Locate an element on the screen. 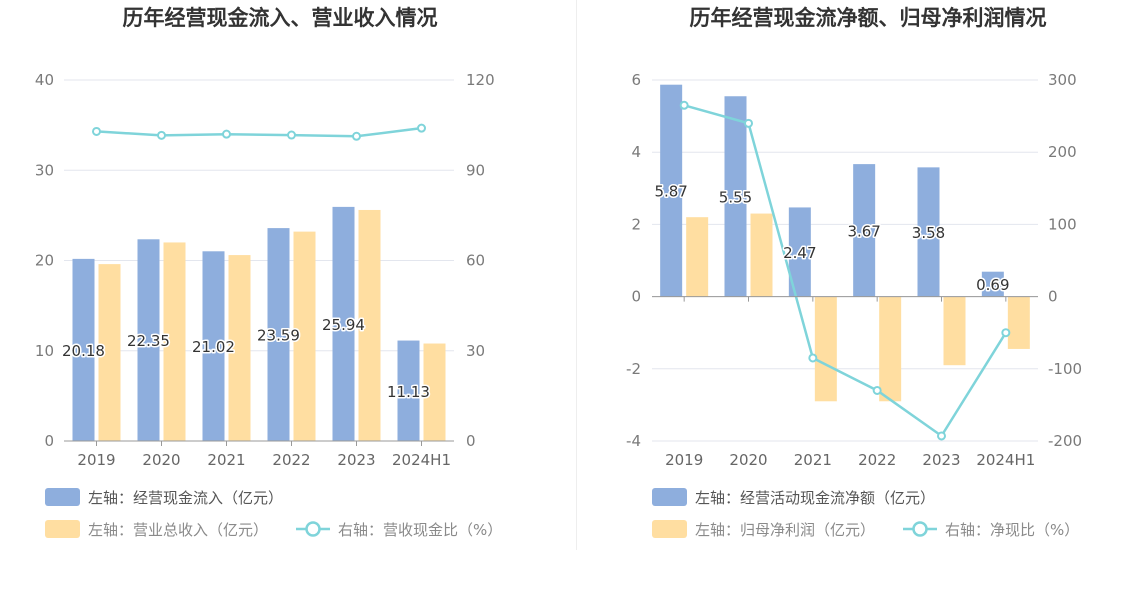  chart-title: 历年经营现金流净额、归母净利润情况 is located at coordinates (868, 18).